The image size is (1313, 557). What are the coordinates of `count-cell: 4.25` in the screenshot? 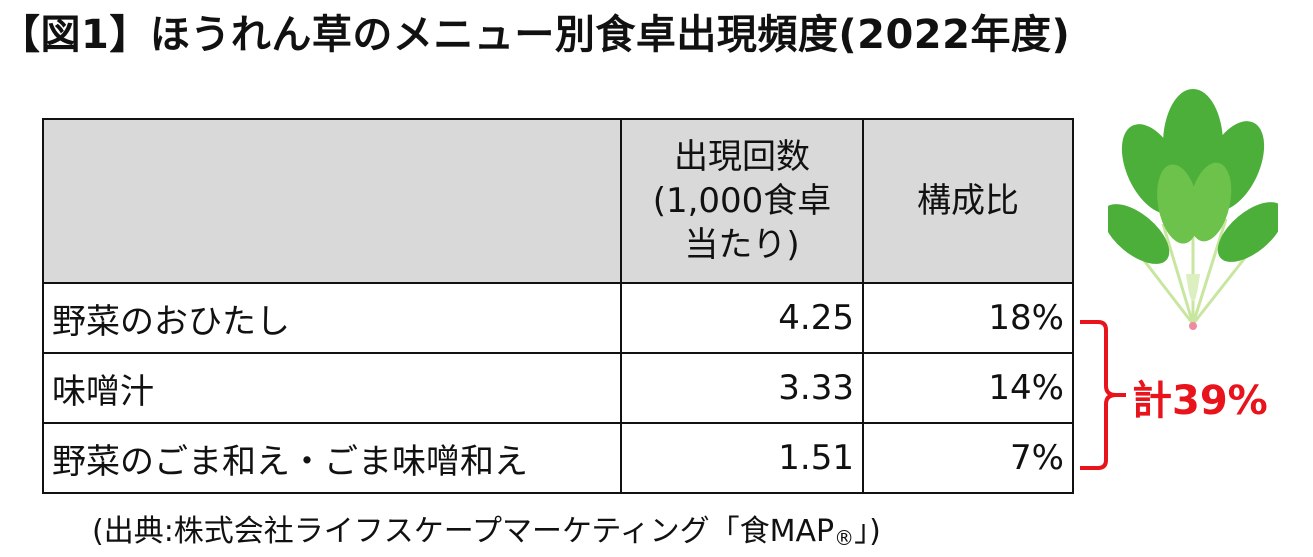 It's located at (742, 318).